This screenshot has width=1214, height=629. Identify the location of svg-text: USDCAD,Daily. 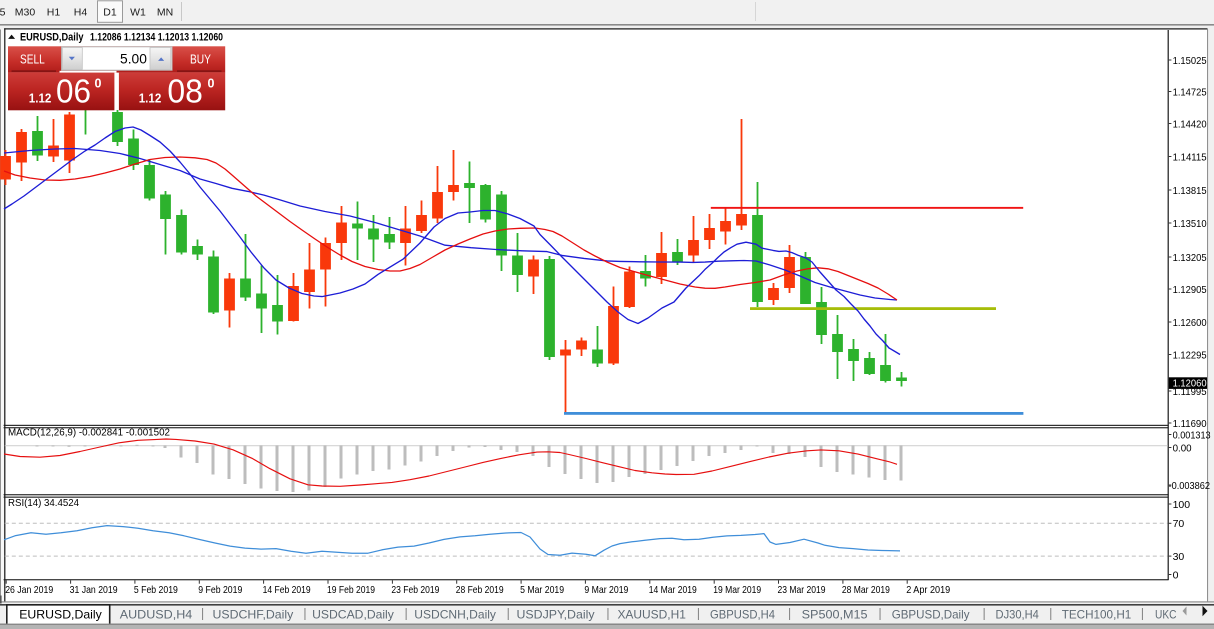
(353, 614).